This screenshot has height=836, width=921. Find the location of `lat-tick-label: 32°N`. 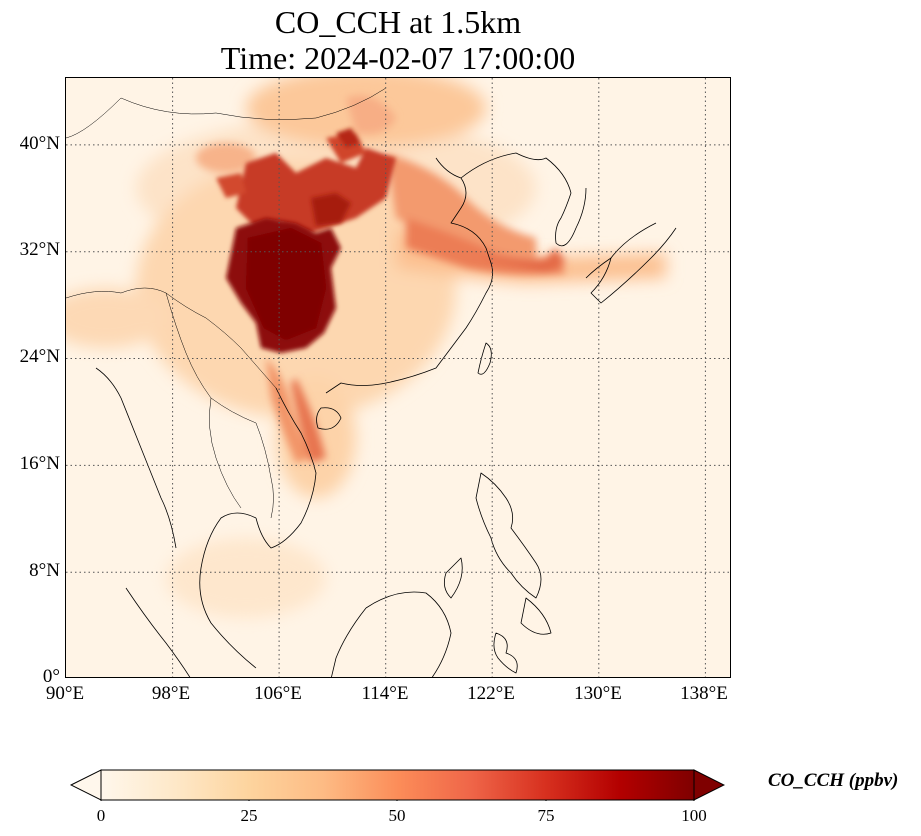

lat-tick-label: 32°N is located at coordinates (39, 249).